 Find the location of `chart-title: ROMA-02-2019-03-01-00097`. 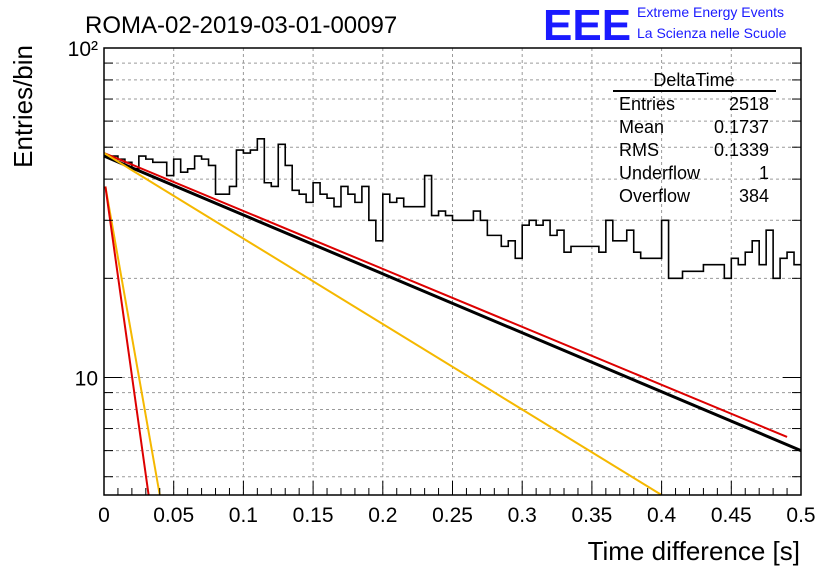

chart-title: ROMA-02-2019-03-01-00097 is located at coordinates (241, 25).